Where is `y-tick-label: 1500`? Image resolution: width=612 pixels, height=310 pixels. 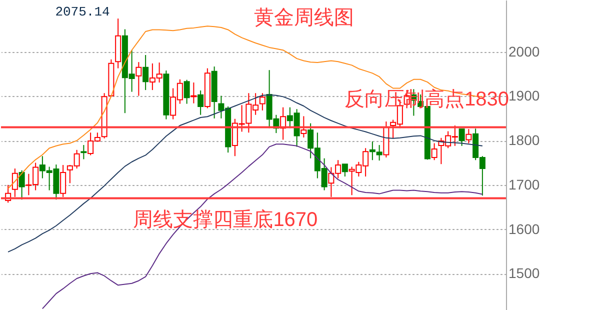
y-tick-label: 1500 is located at coordinates (524, 273).